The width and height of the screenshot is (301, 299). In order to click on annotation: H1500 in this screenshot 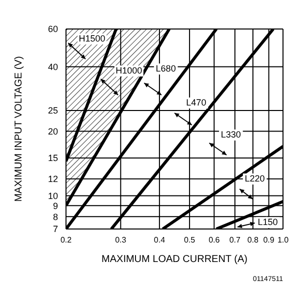, I will do `click(92, 38)`.